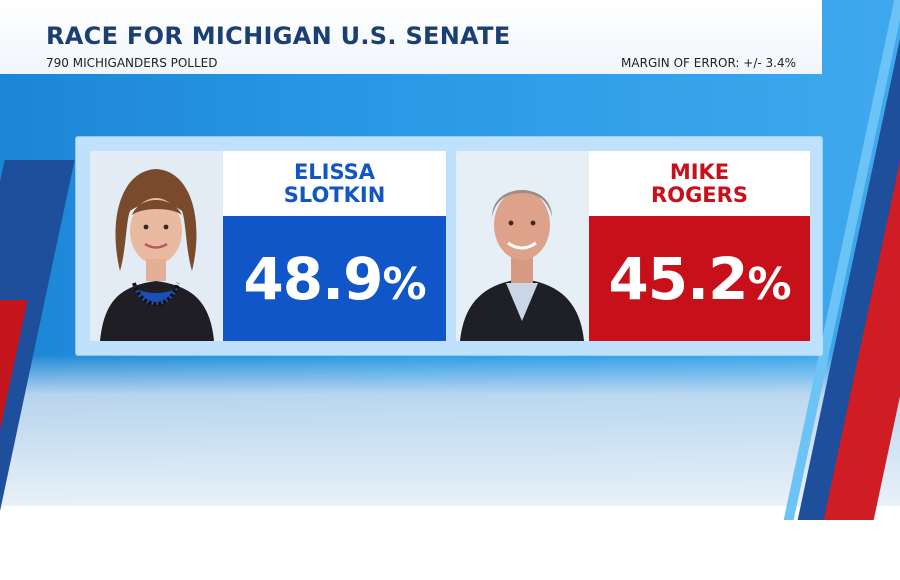  I want to click on candidate-percent: 45.2%, so click(700, 278).